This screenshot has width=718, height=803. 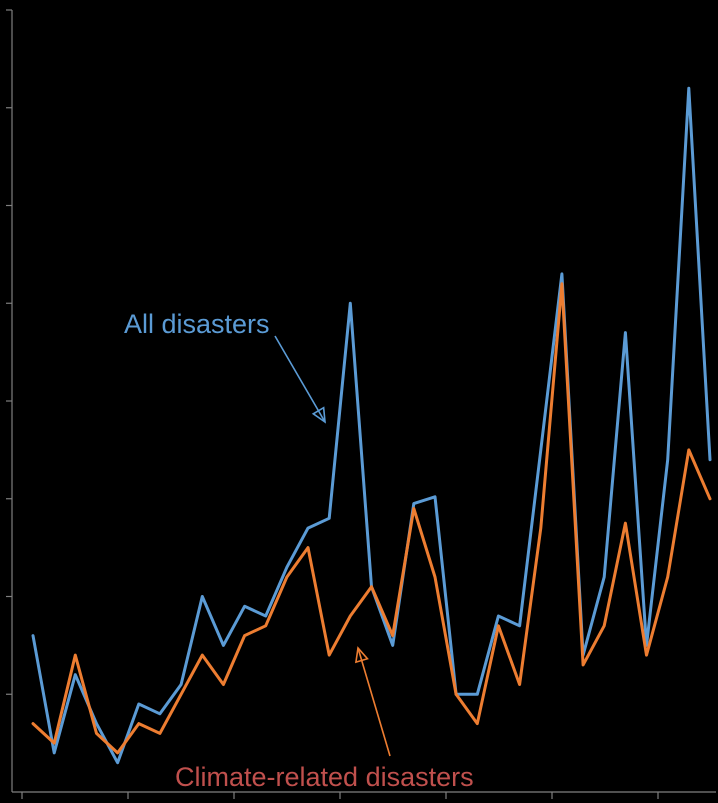 What do you see at coordinates (324, 777) in the screenshot?
I see `annotation-climate-related-disasters: Climate-related disasters` at bounding box center [324, 777].